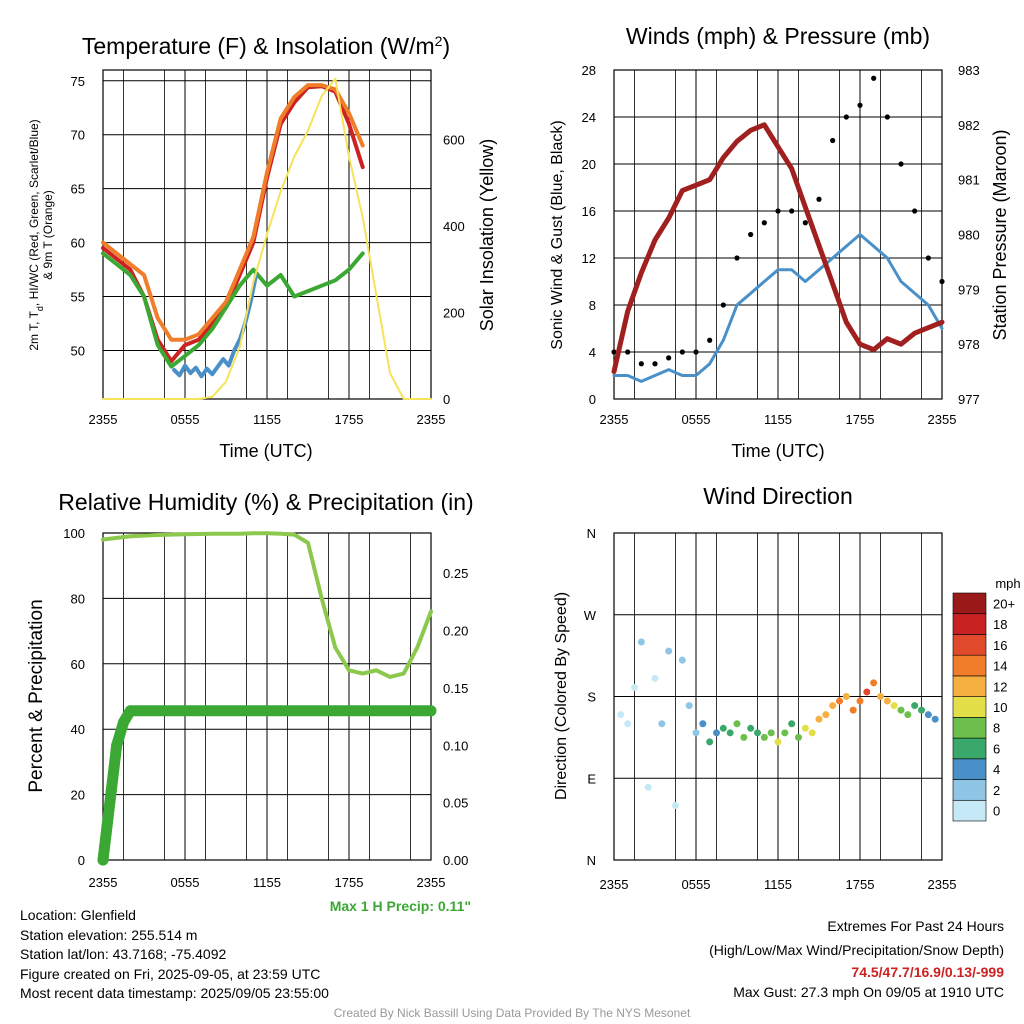 This screenshot has height=1024, width=1024. What do you see at coordinates (561, 696) in the screenshot?
I see `y-axis-label: Direction (Colored By Speed)` at bounding box center [561, 696].